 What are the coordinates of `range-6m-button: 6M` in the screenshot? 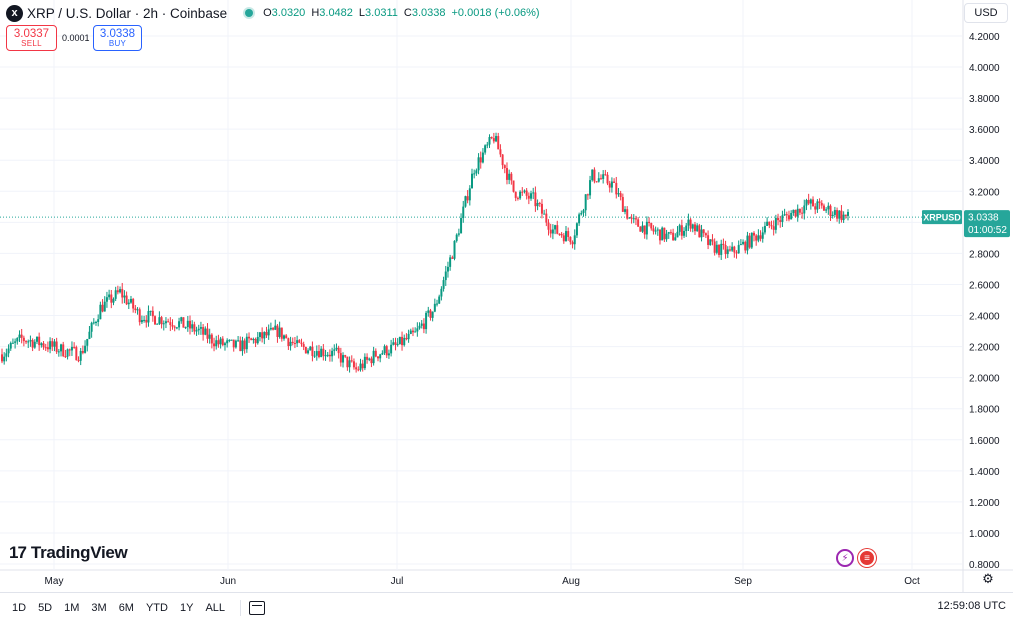 It's located at (126, 607).